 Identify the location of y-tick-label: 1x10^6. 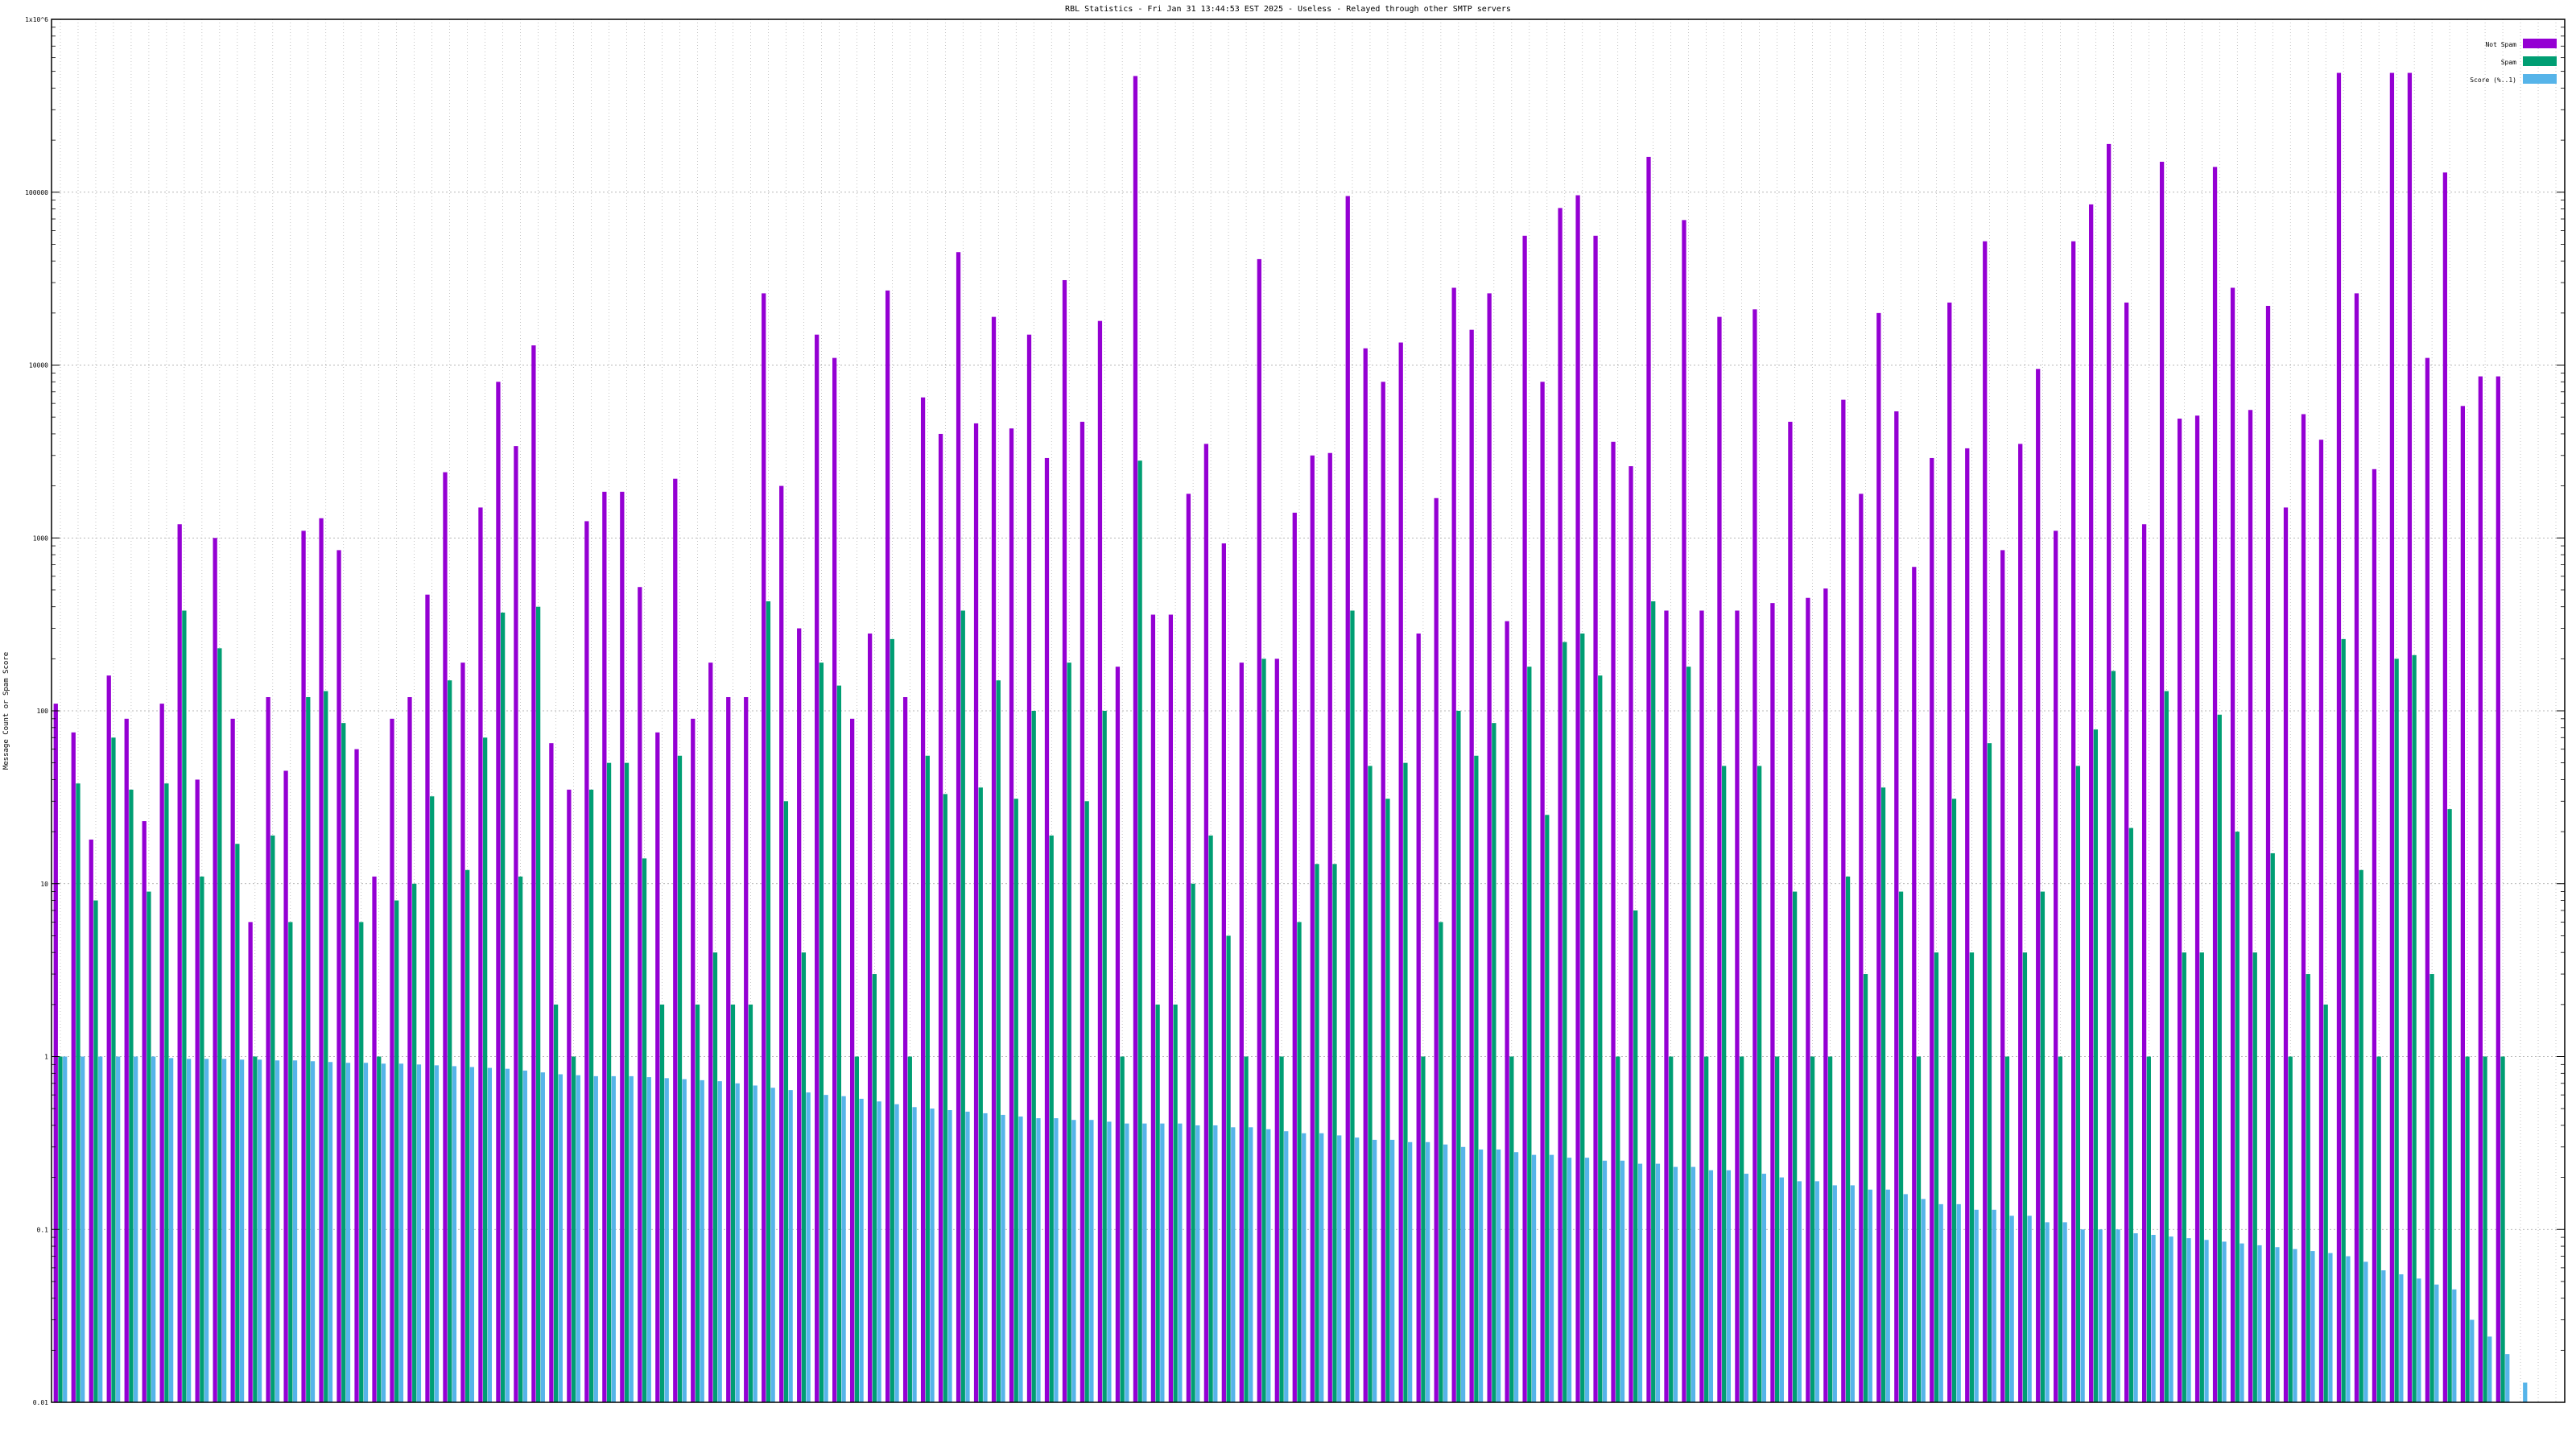
(36, 19).